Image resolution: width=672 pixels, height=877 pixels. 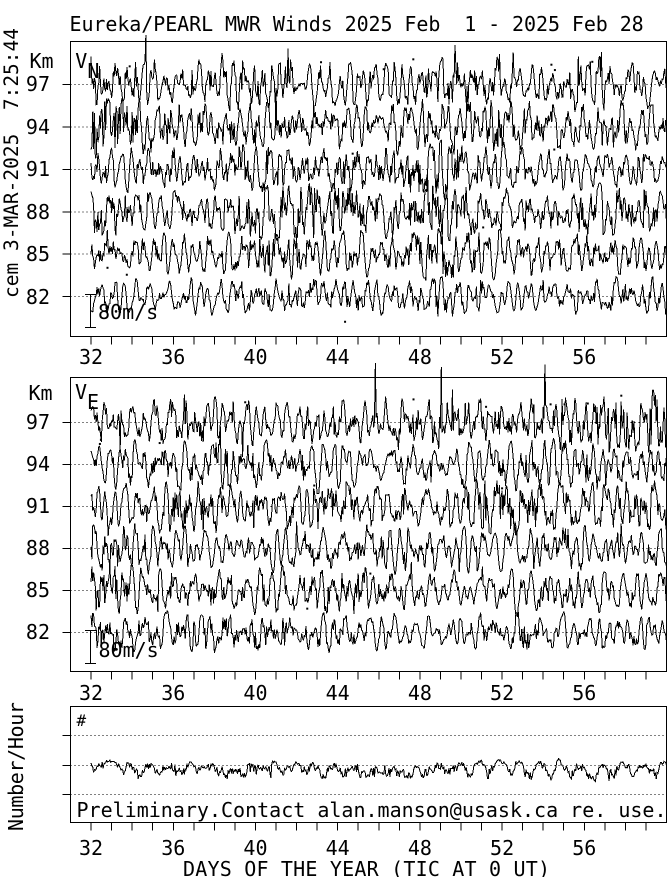 What do you see at coordinates (128, 311) in the screenshot?
I see `scale-bar-label-vn: 80m/s` at bounding box center [128, 311].